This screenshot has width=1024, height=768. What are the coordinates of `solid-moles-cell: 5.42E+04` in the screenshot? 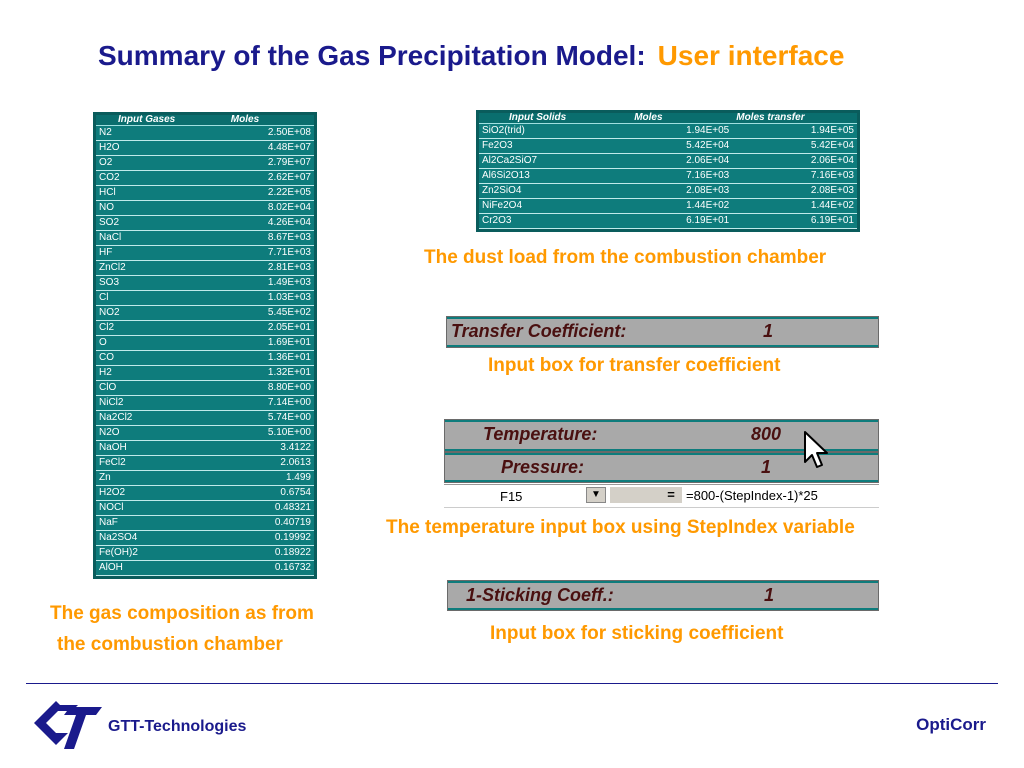 It's located at (681, 146).